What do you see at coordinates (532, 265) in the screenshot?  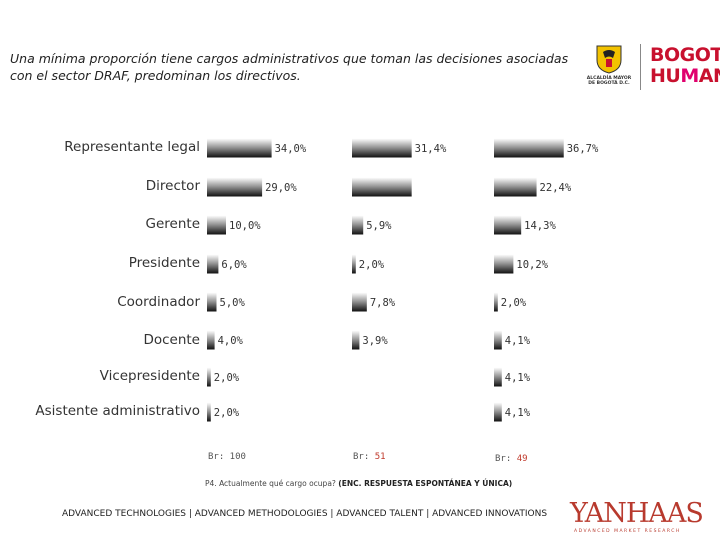 I see `data-label: 10,2%` at bounding box center [532, 265].